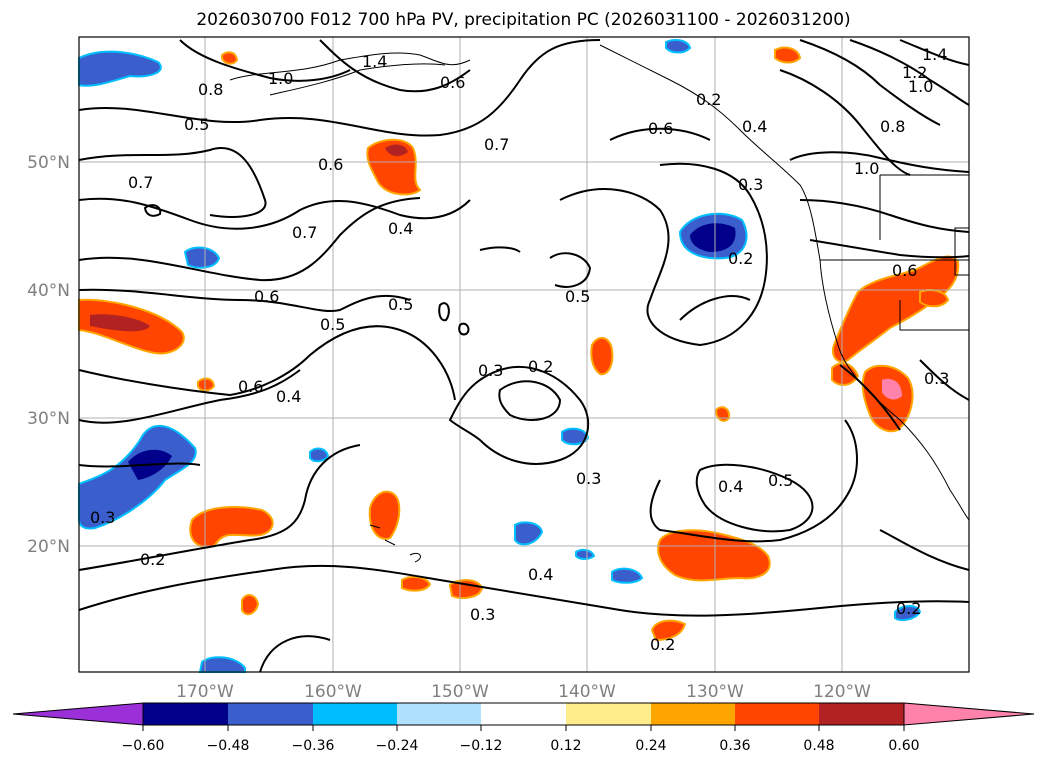 Image resolution: width=1047 pixels, height=765 pixels. I want to click on lon-label-160w: 160°W, so click(333, 692).